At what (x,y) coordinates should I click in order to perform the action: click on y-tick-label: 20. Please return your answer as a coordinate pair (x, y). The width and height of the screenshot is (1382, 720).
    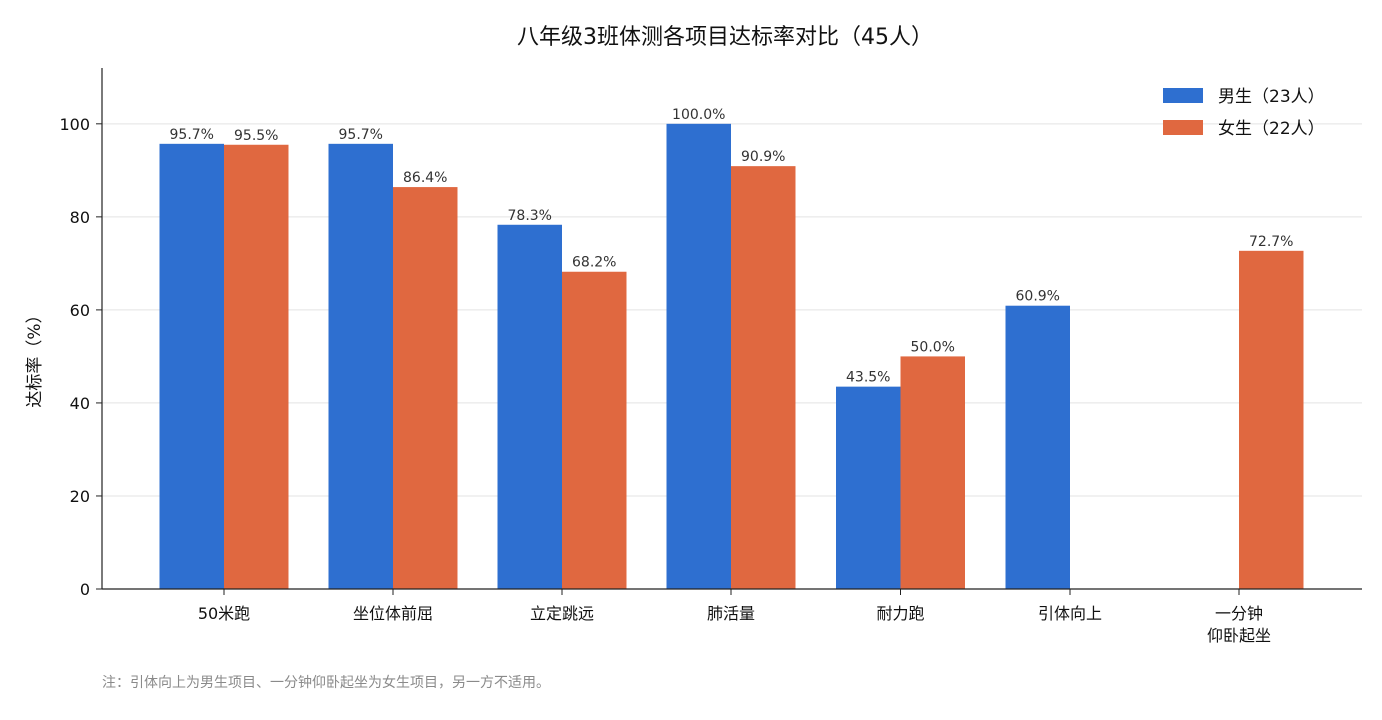
    Looking at the image, I should click on (80, 496).